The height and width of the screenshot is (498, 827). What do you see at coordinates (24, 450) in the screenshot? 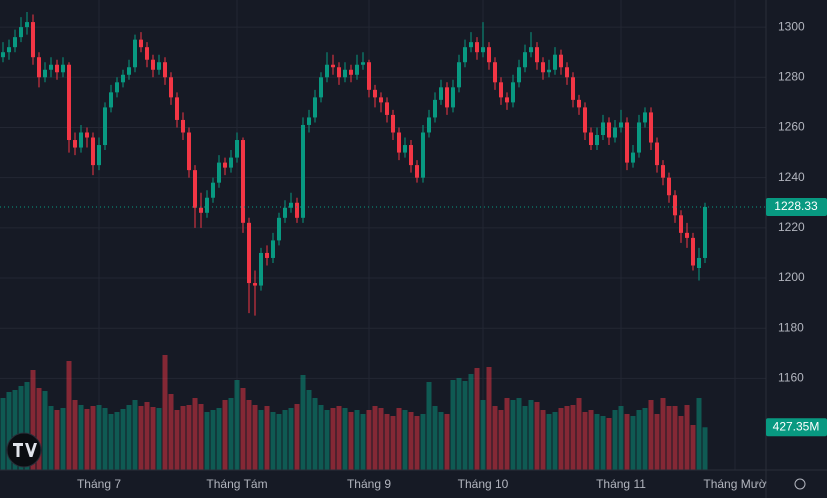
I see `logo` at bounding box center [24, 450].